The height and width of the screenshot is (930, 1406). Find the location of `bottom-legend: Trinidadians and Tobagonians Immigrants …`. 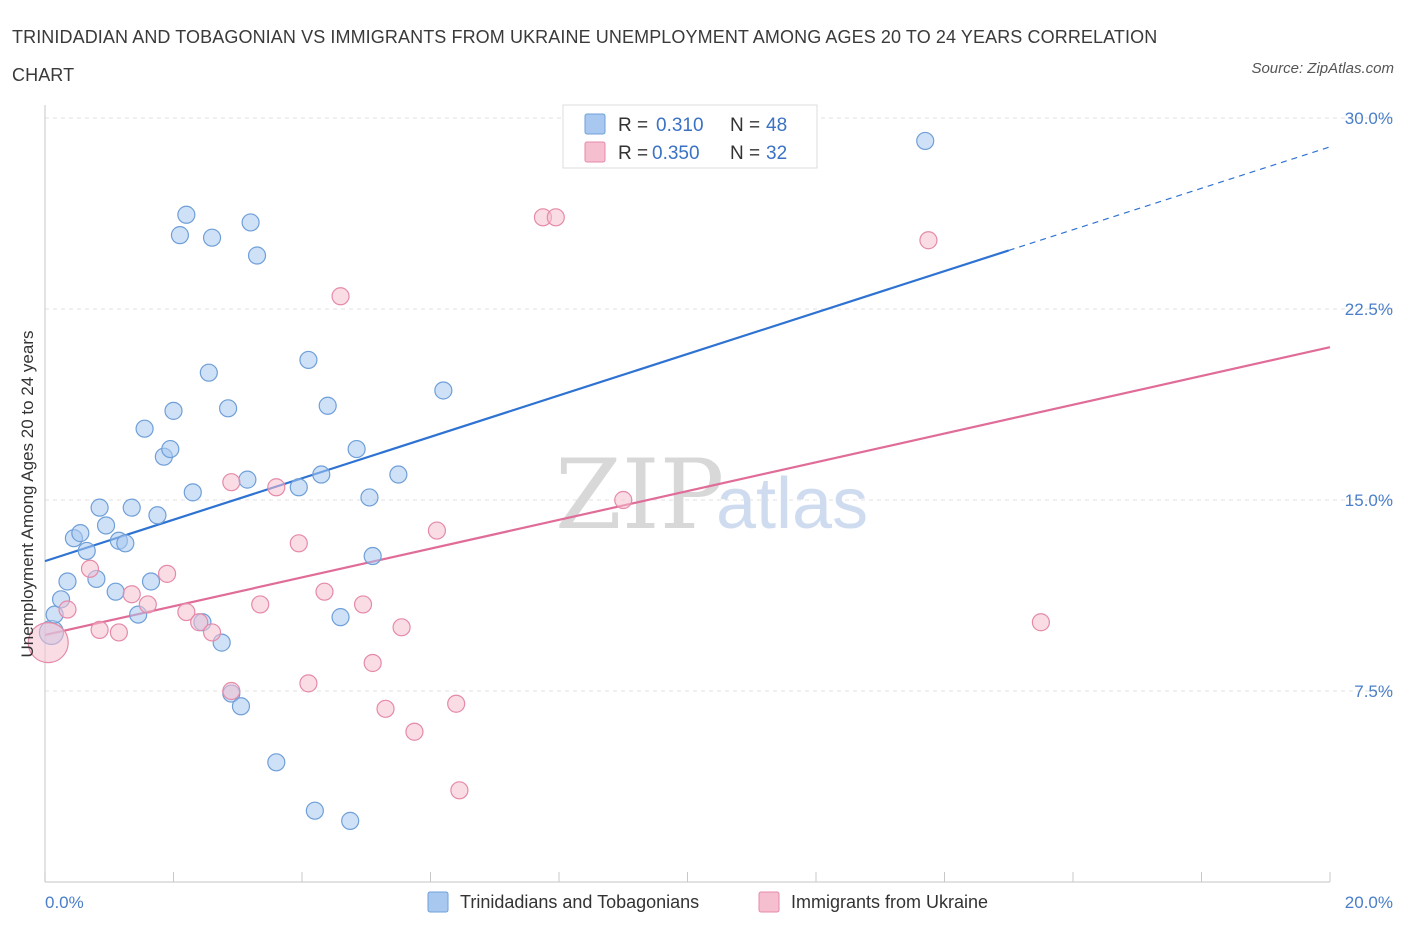

bottom-legend: Trinidadians and Tobagonians Immigrants … is located at coordinates (707, 902).